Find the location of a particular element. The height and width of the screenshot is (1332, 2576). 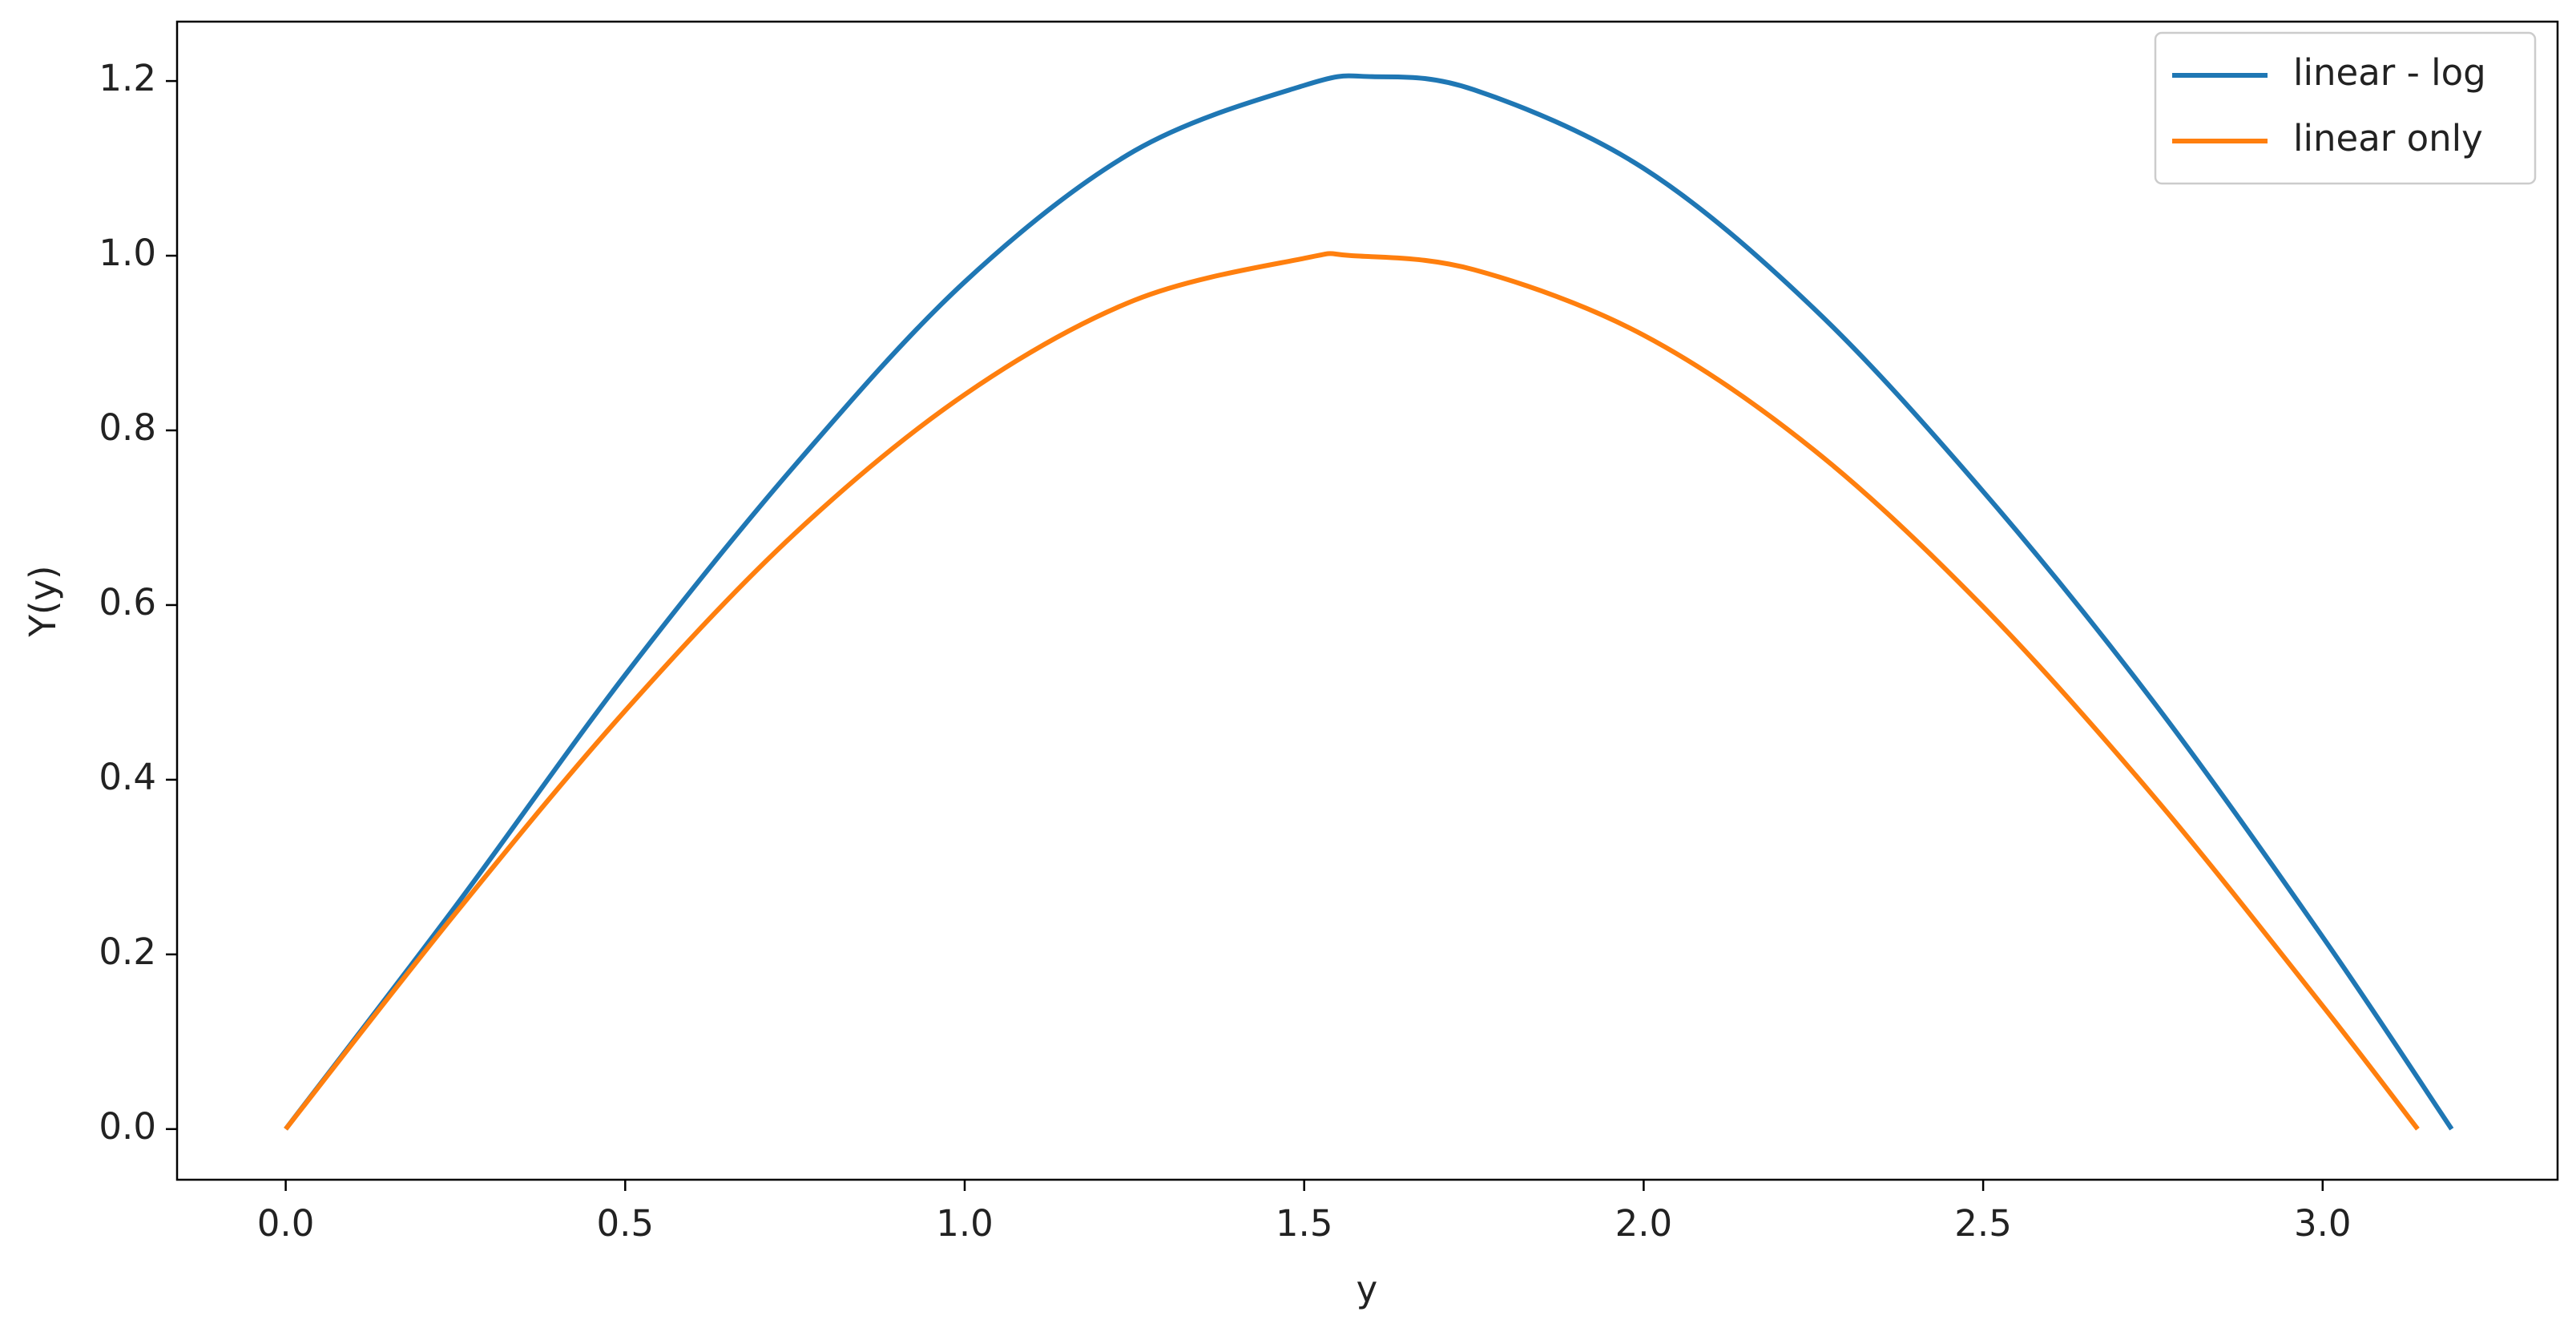

x-tick-label: 0.0 is located at coordinates (286, 1223).